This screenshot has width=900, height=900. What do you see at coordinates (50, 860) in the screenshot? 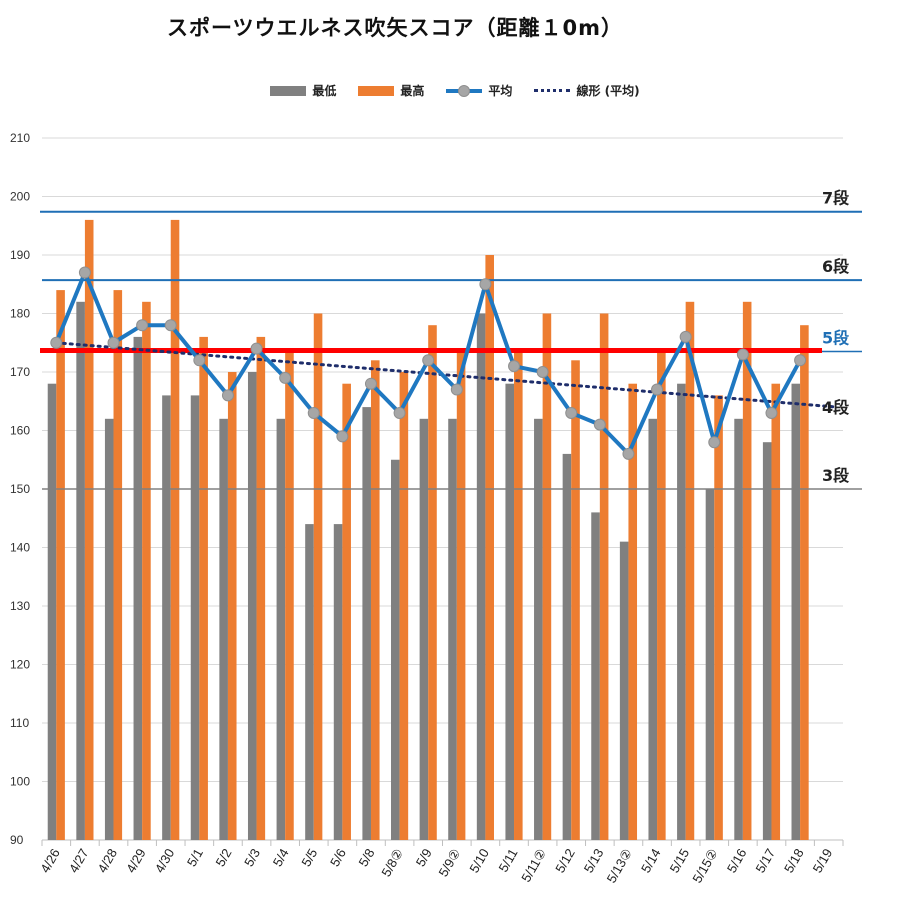
I see `x-tick-label: 4/26` at bounding box center [50, 860].